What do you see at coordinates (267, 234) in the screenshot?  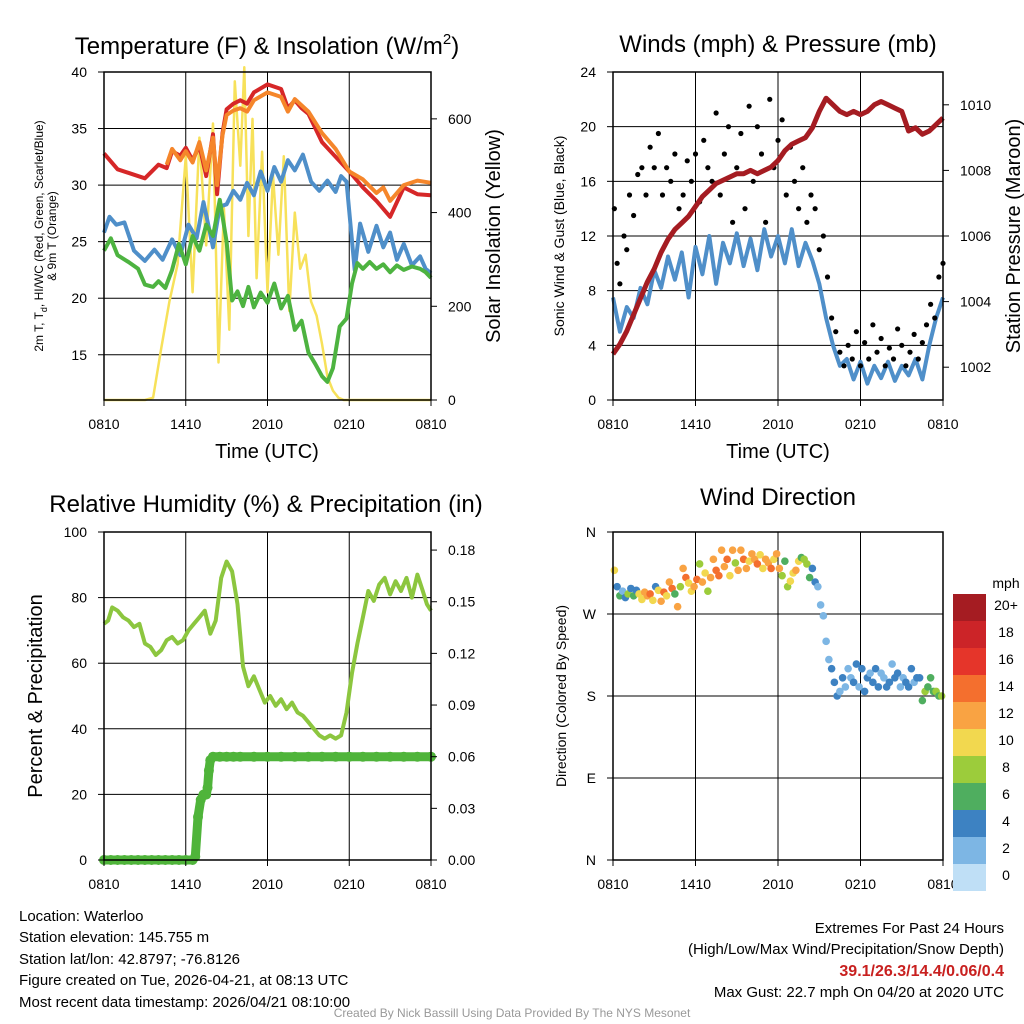 I see `temp-plot-area` at bounding box center [267, 234].